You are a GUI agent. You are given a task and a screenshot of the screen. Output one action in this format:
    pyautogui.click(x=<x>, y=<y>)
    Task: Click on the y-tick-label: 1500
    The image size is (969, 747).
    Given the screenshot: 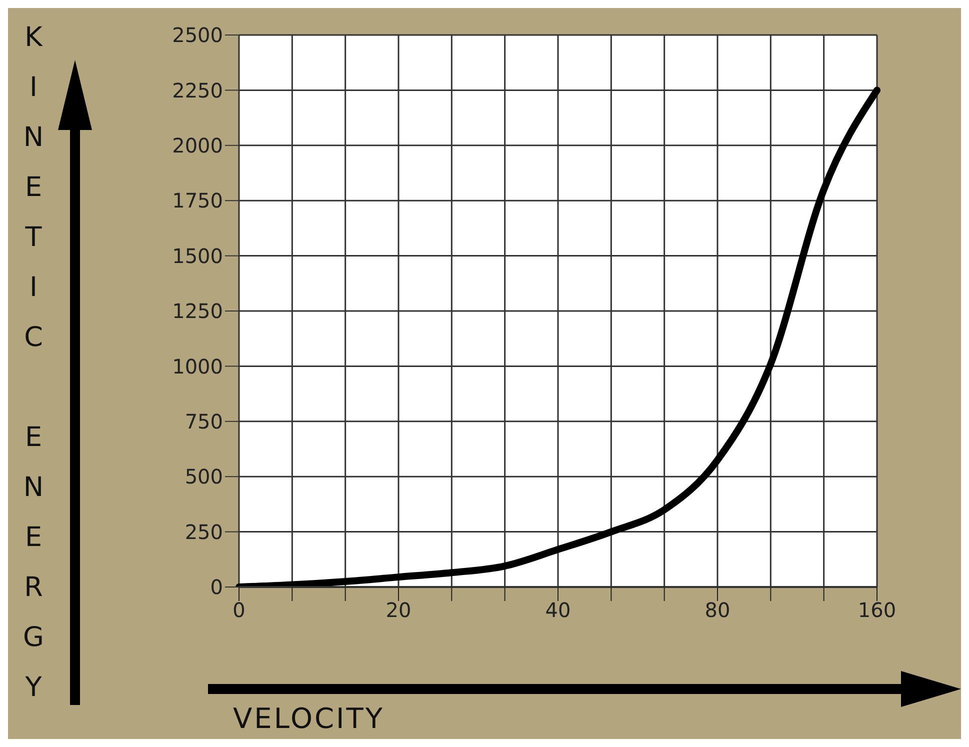 What is the action you would take?
    pyautogui.click(x=197, y=256)
    